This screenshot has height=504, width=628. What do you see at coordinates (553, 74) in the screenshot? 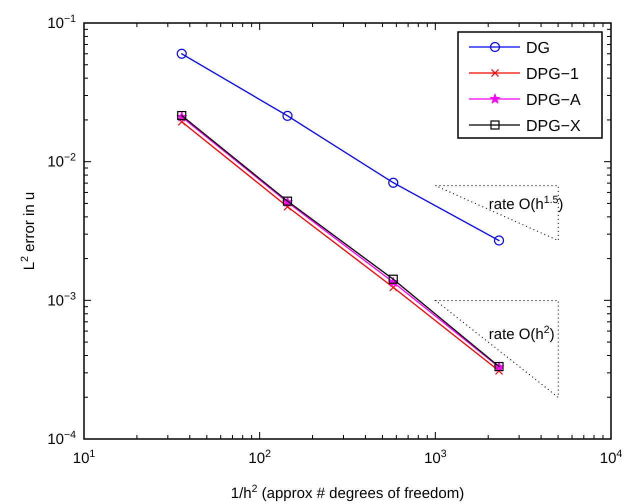
I see `legend-label: DPG−1` at bounding box center [553, 74].